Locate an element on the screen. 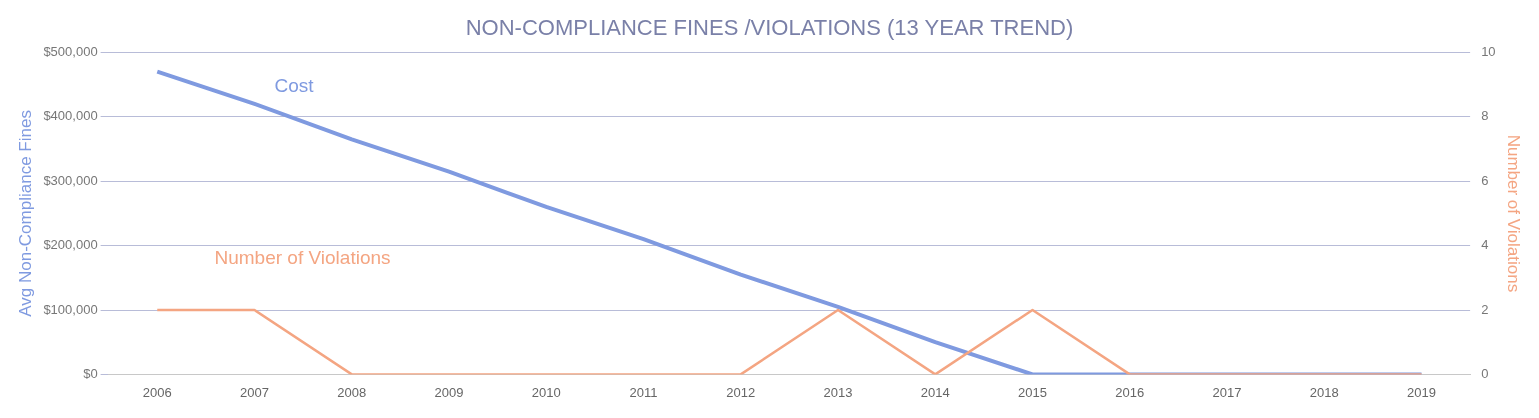 The image size is (1539, 418). y-tick-label: $200,000 is located at coordinates (70, 245).